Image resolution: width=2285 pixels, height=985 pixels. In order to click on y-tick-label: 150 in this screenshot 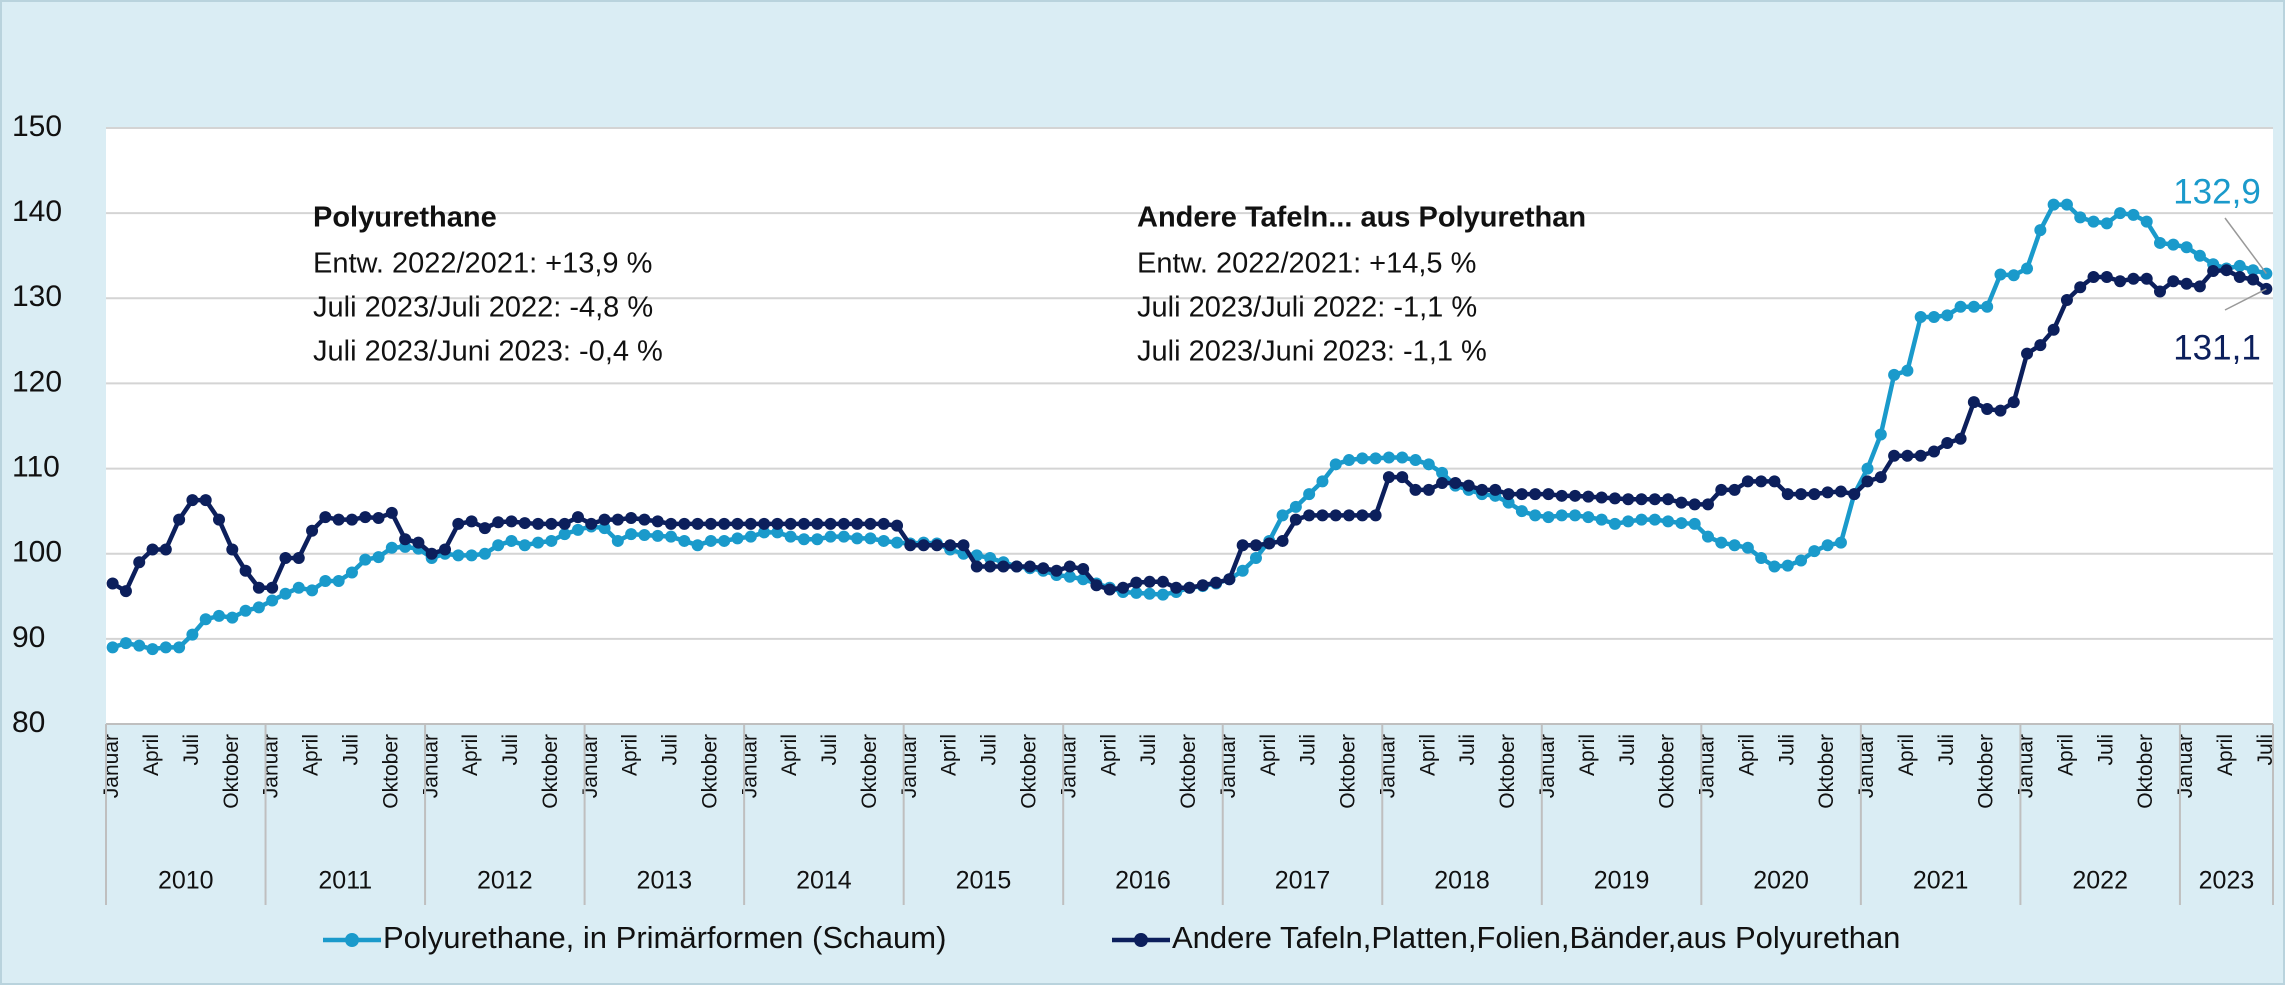, I will do `click(37, 126)`.